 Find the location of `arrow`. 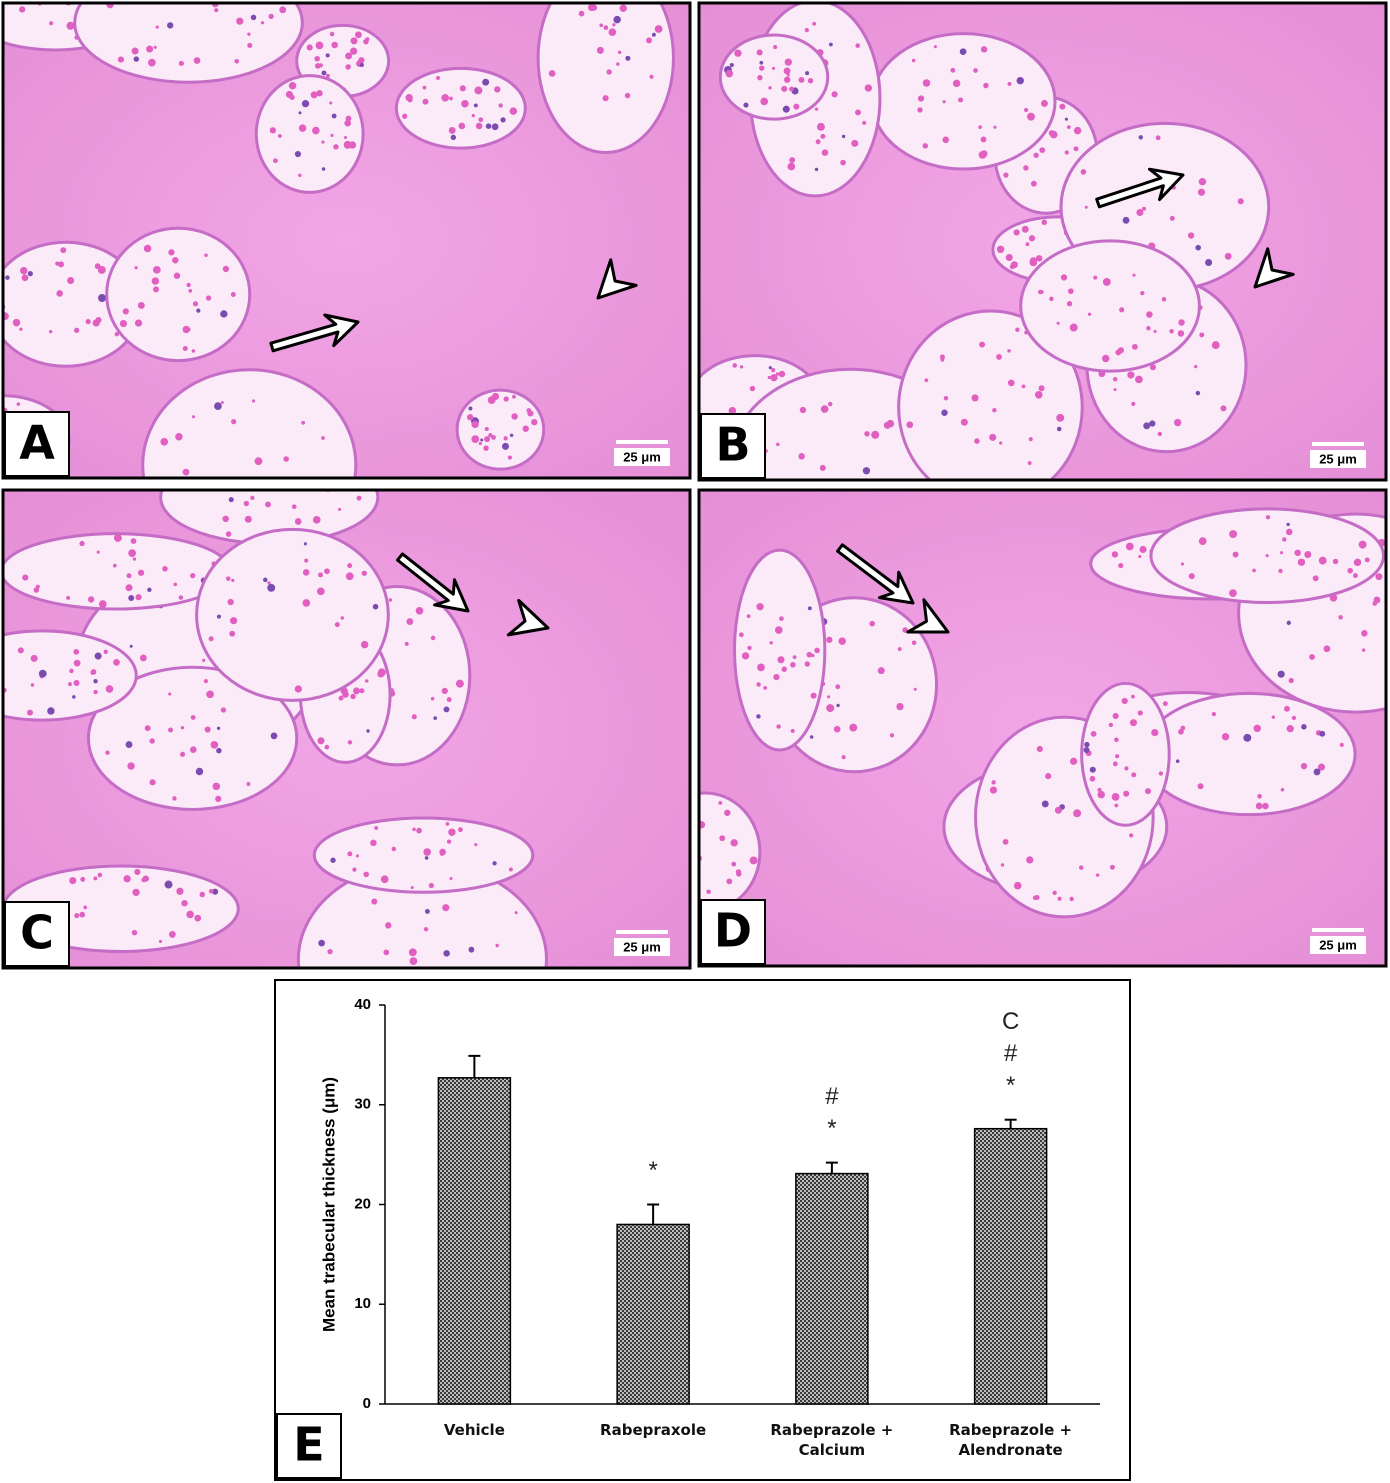

arrow is located at coordinates (875, 574).